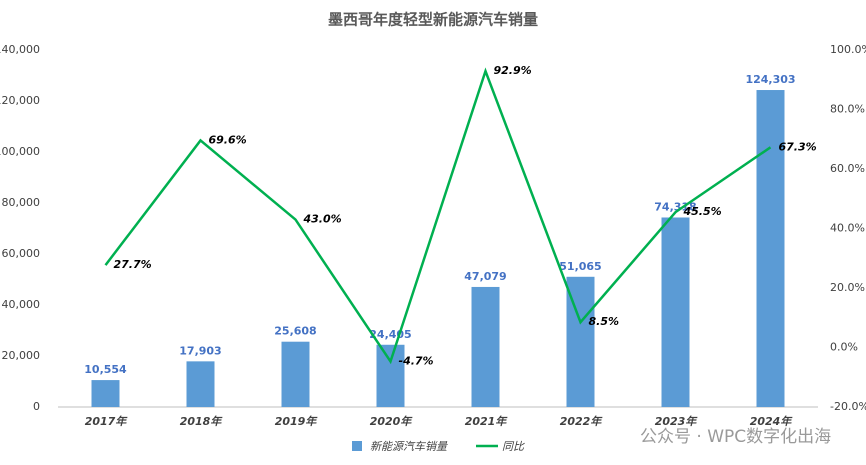  I want to click on legend-swatch, so click(357, 446).